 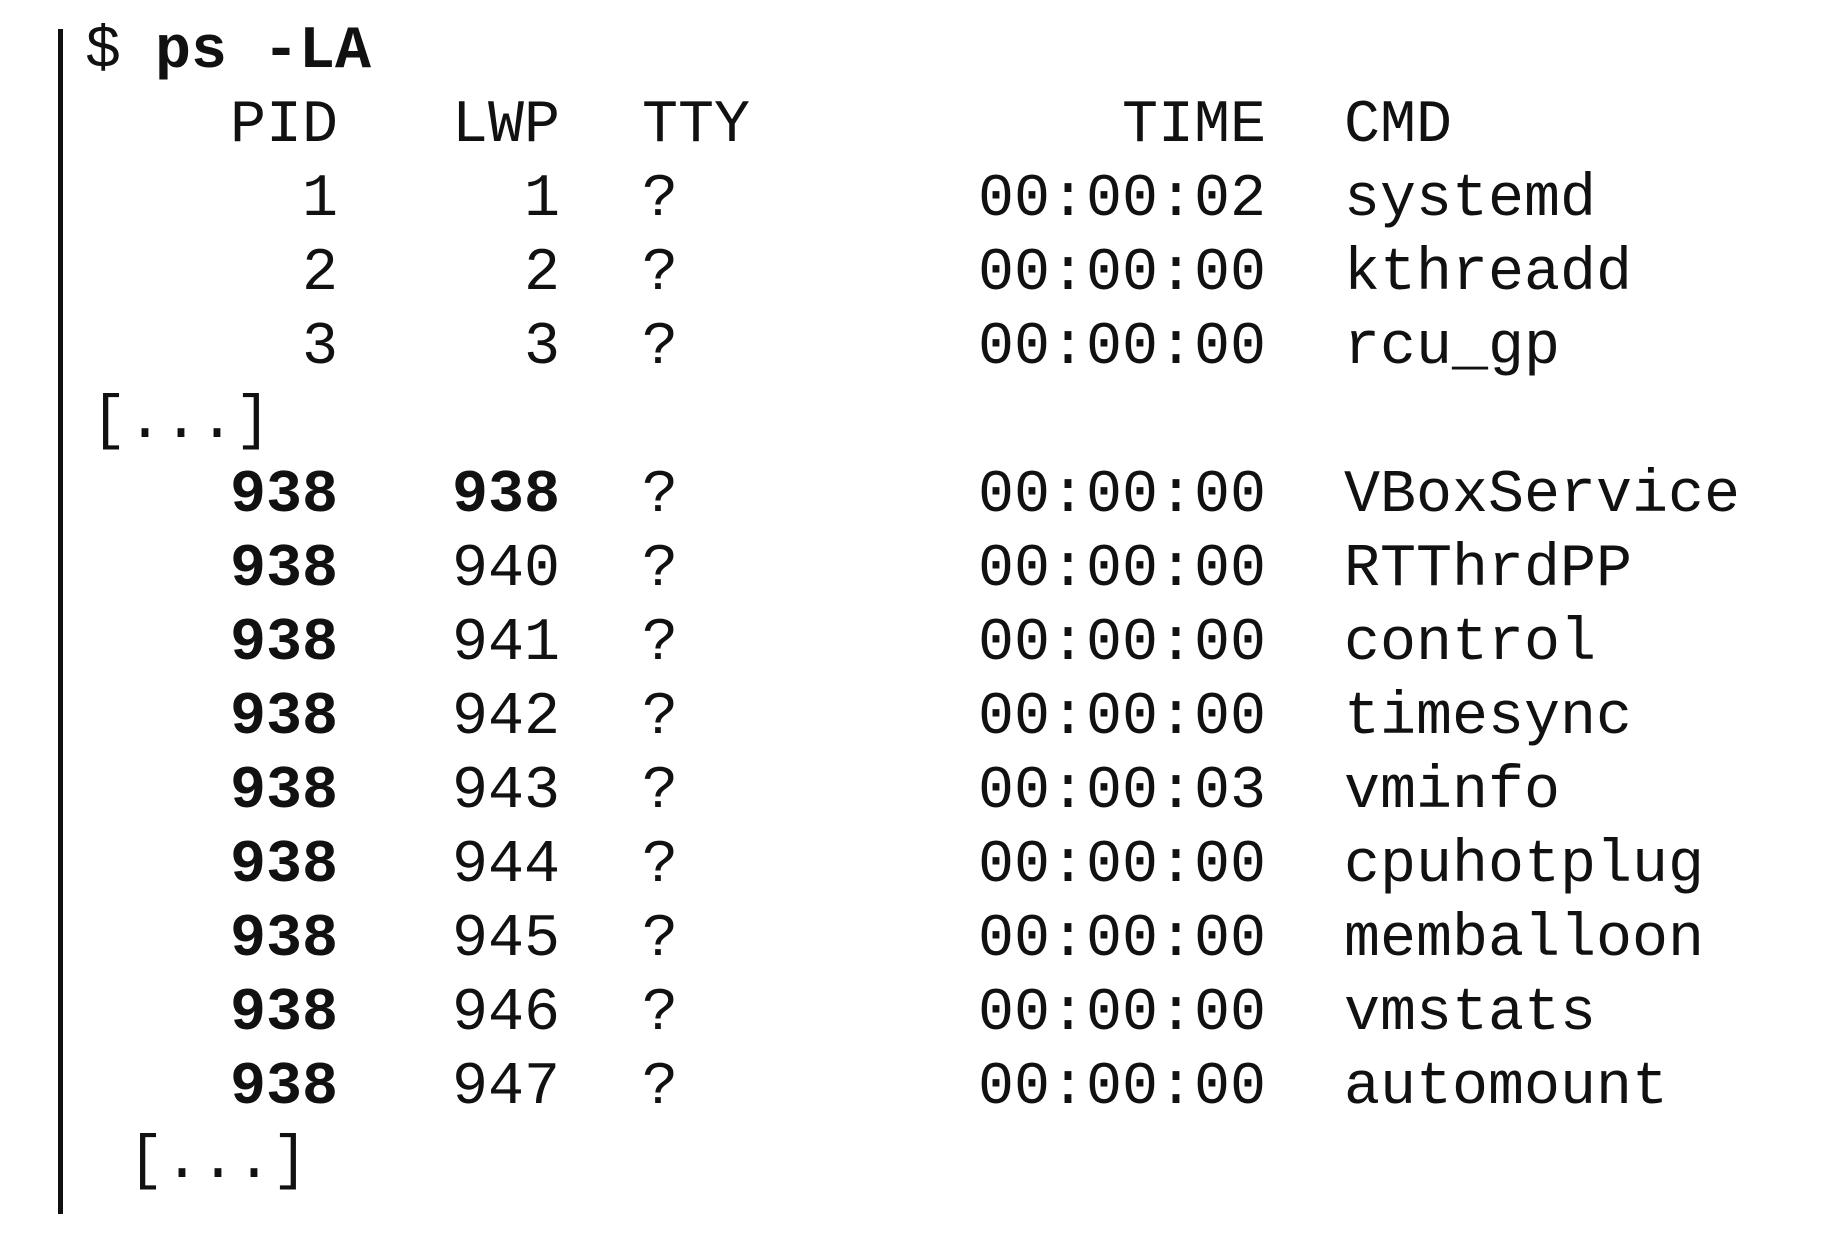 What do you see at coordinates (1506, 1088) in the screenshot?
I see `cmd: automount` at bounding box center [1506, 1088].